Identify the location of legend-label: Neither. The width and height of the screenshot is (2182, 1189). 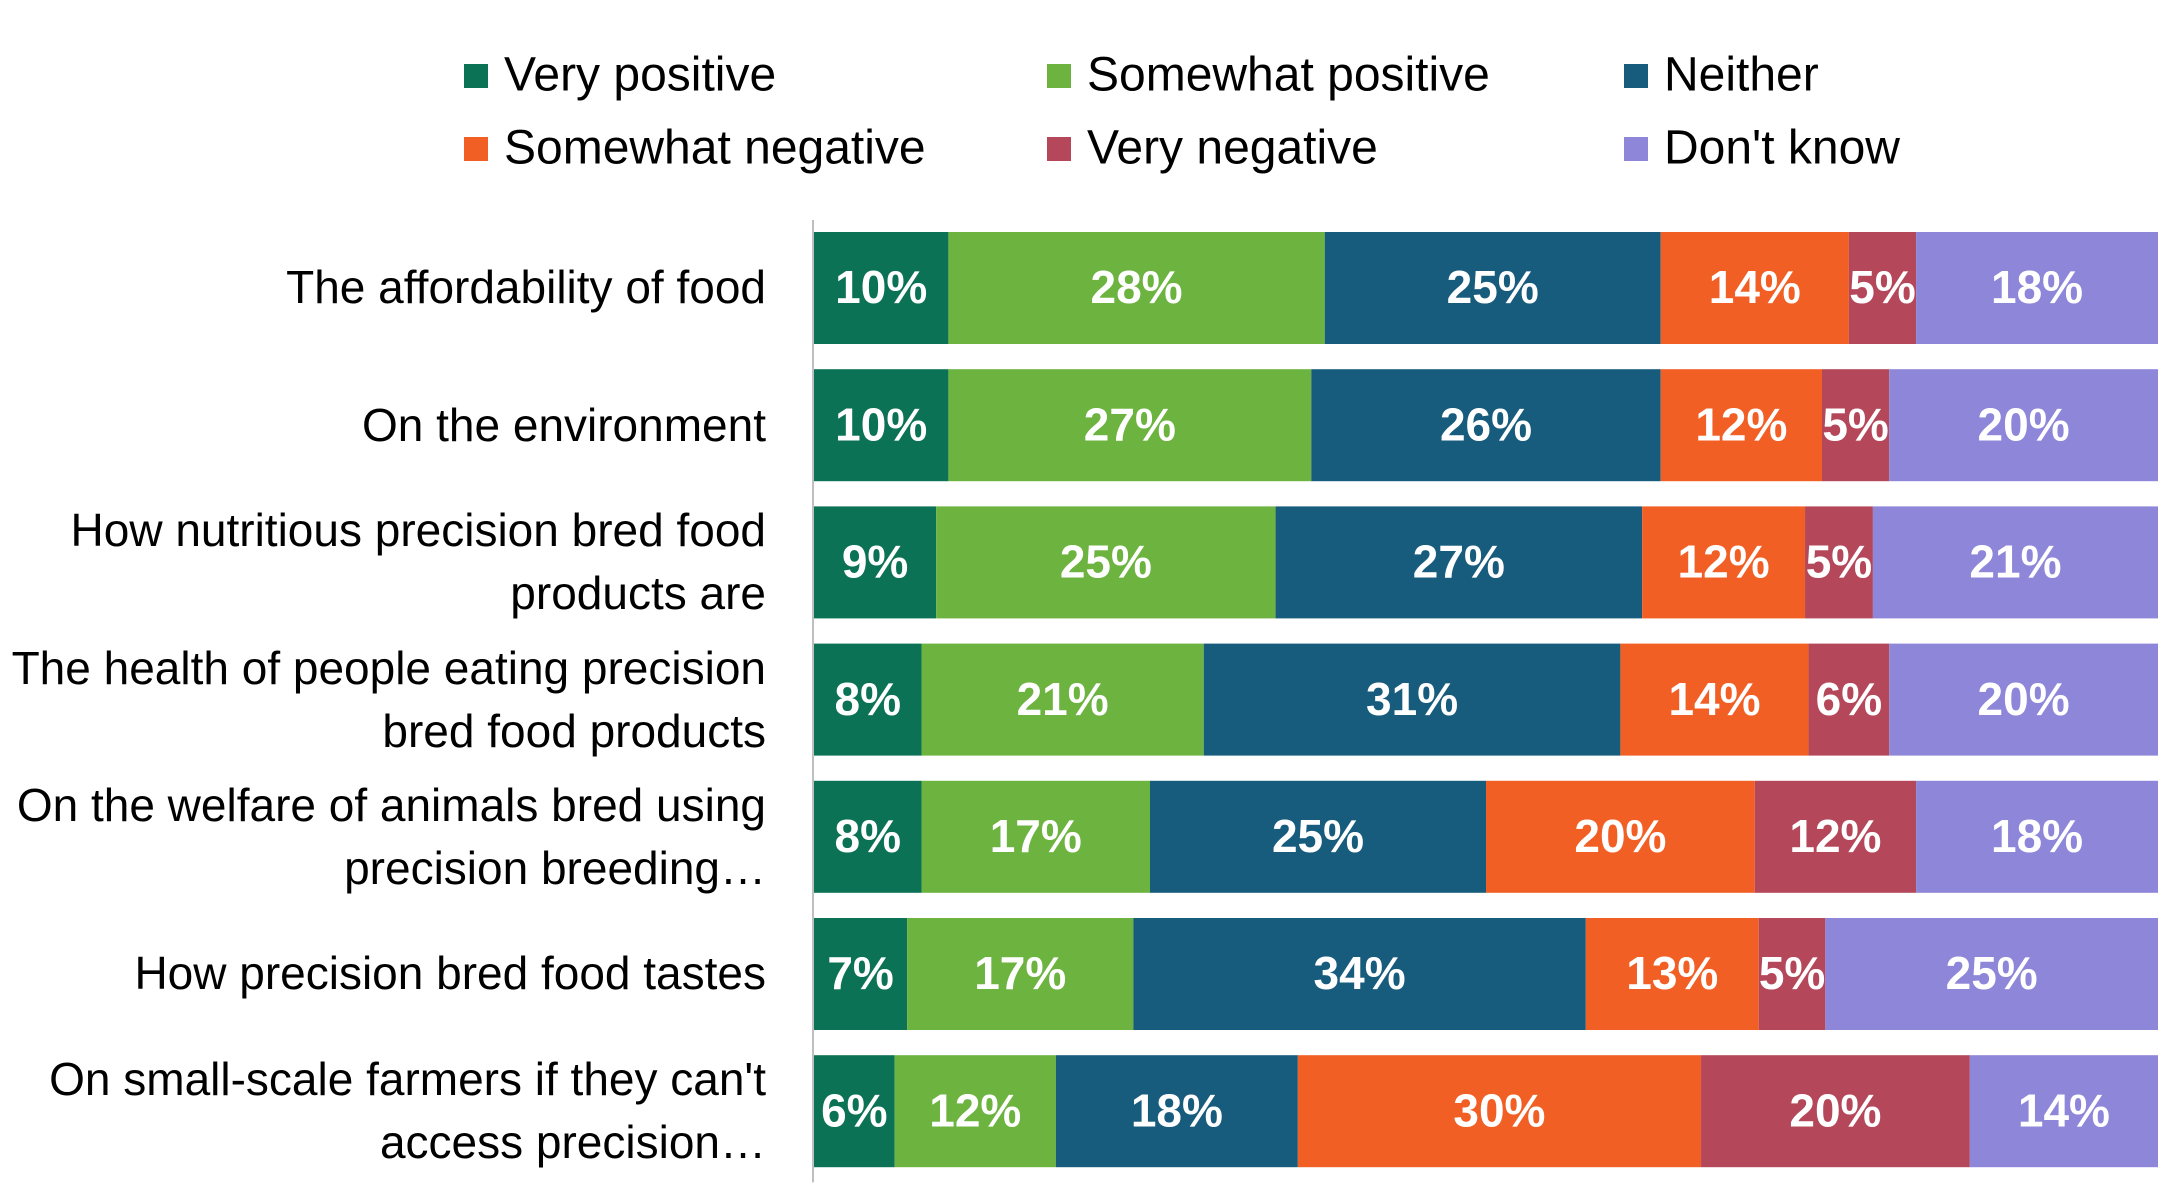
(1741, 75).